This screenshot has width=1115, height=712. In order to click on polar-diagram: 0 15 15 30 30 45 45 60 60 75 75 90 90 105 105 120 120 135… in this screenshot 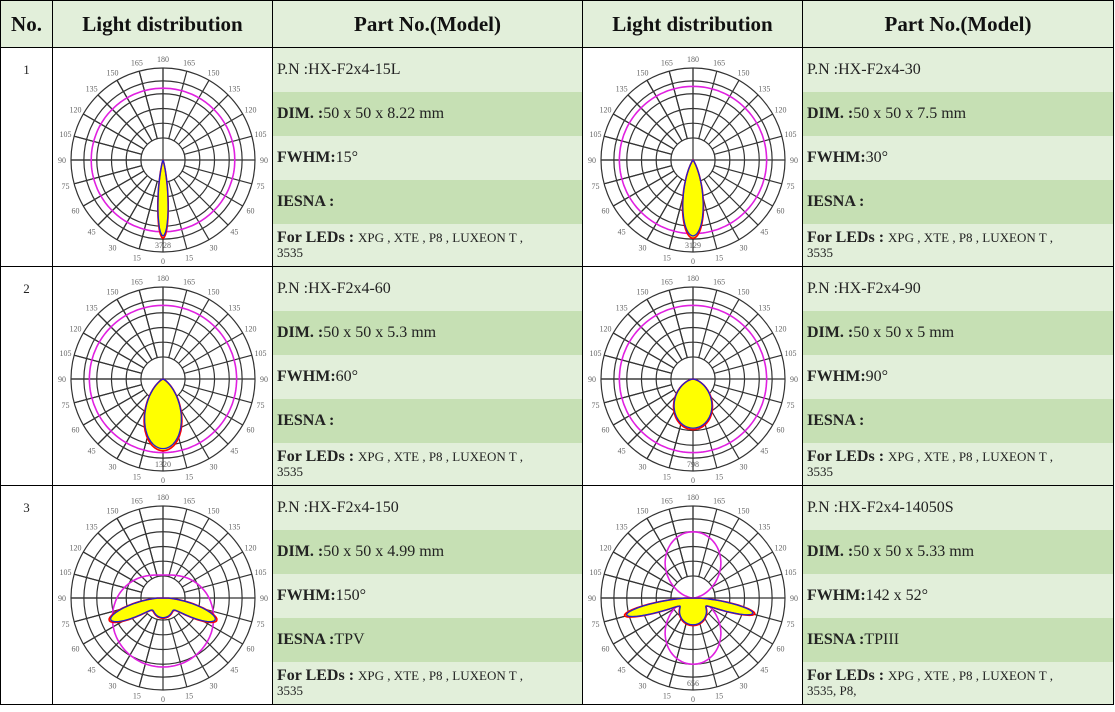, I will do `click(693, 160)`.